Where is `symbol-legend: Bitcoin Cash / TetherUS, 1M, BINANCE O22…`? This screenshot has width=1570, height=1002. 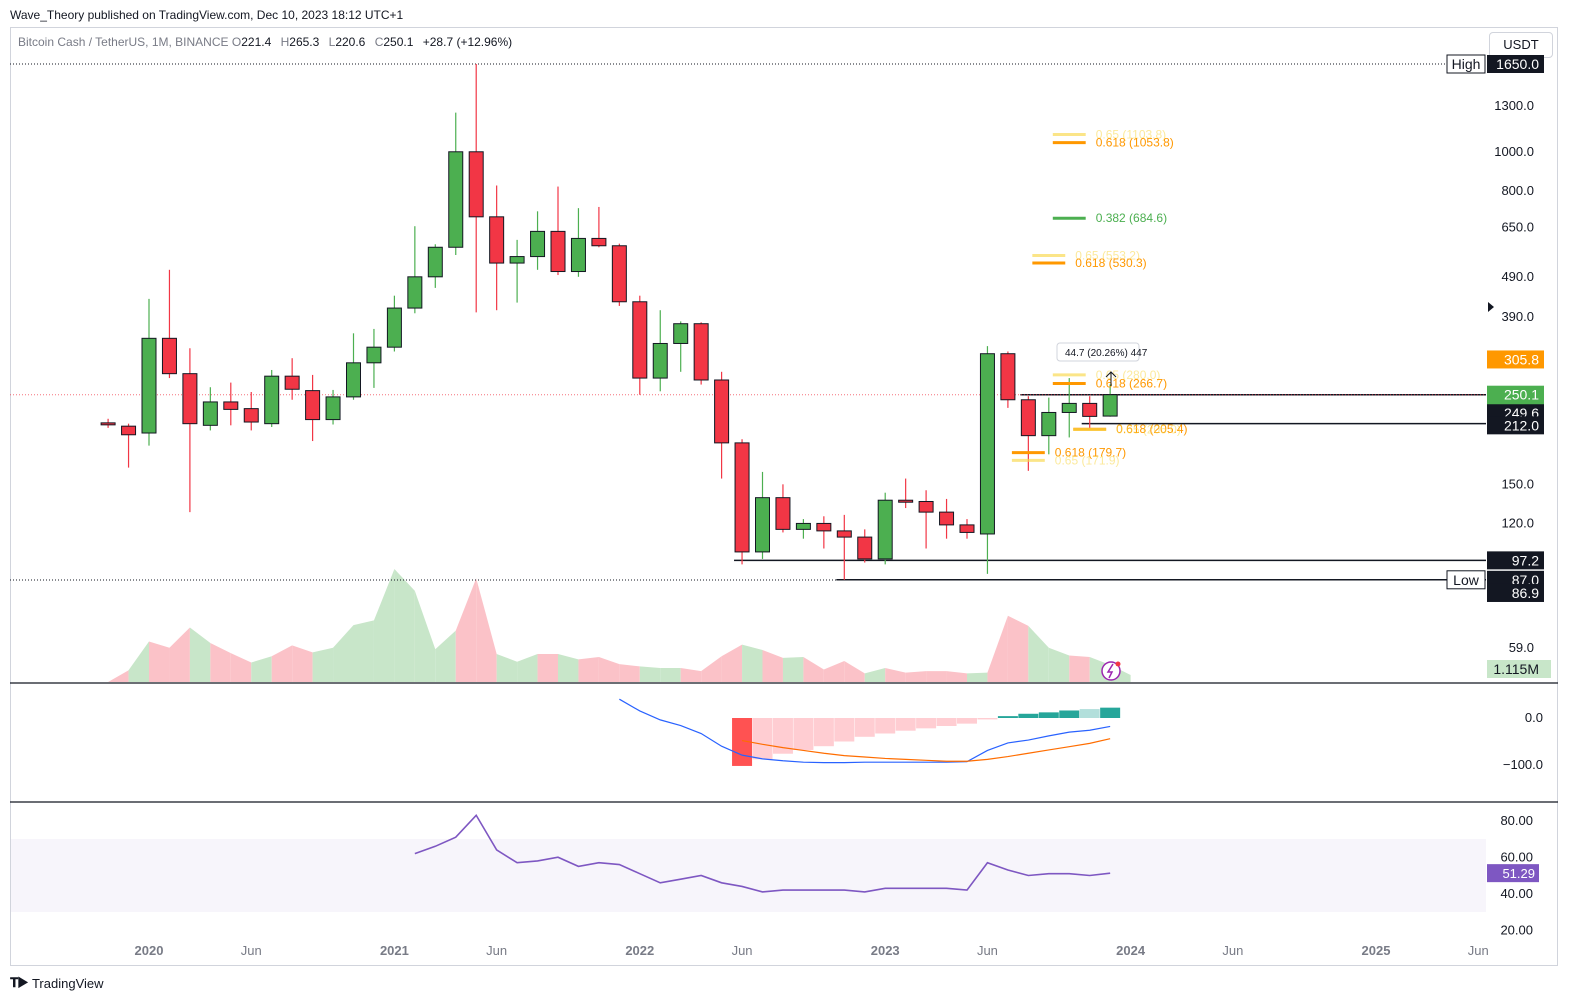
symbol-legend: Bitcoin Cash / TetherUS, 1M, BINANCE O22… is located at coordinates (265, 42).